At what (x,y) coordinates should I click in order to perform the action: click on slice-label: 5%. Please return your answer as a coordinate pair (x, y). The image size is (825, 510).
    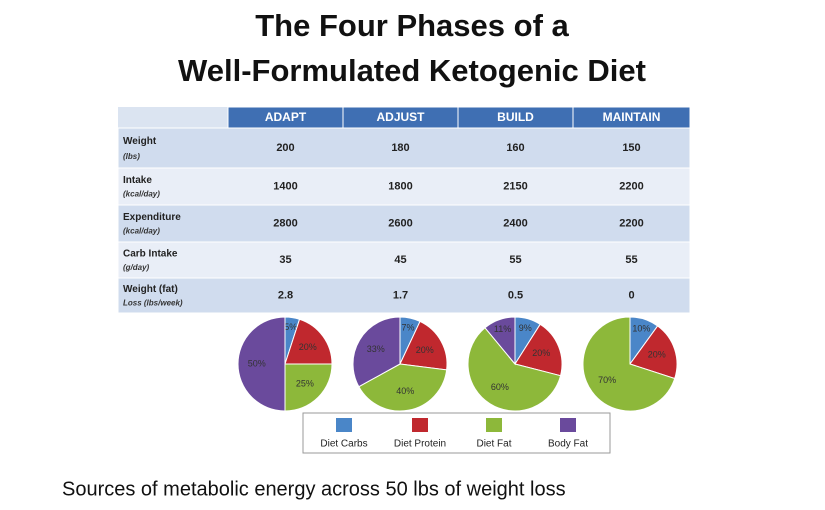
    Looking at the image, I should click on (290, 327).